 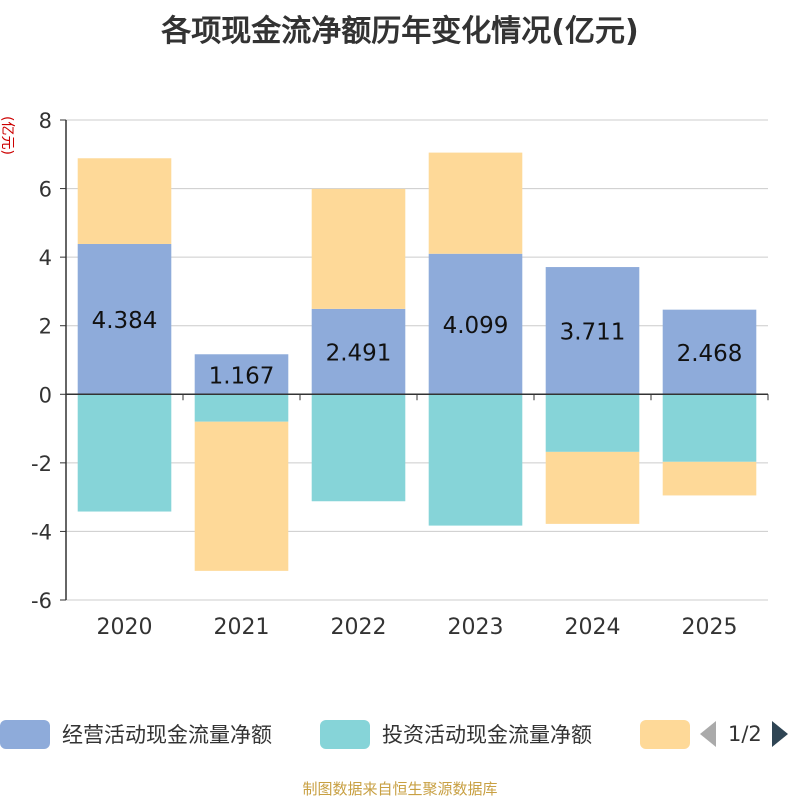 I want to click on bar-series1-2022, so click(x=358, y=448).